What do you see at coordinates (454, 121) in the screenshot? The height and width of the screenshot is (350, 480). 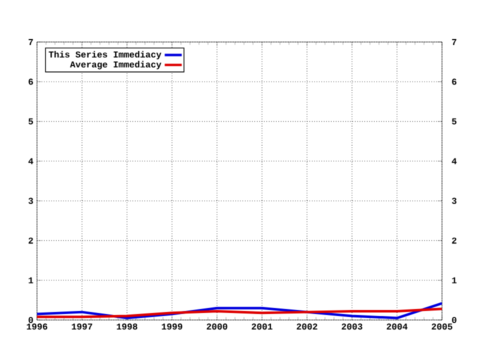 I see `y2-tick-label: 5` at bounding box center [454, 121].